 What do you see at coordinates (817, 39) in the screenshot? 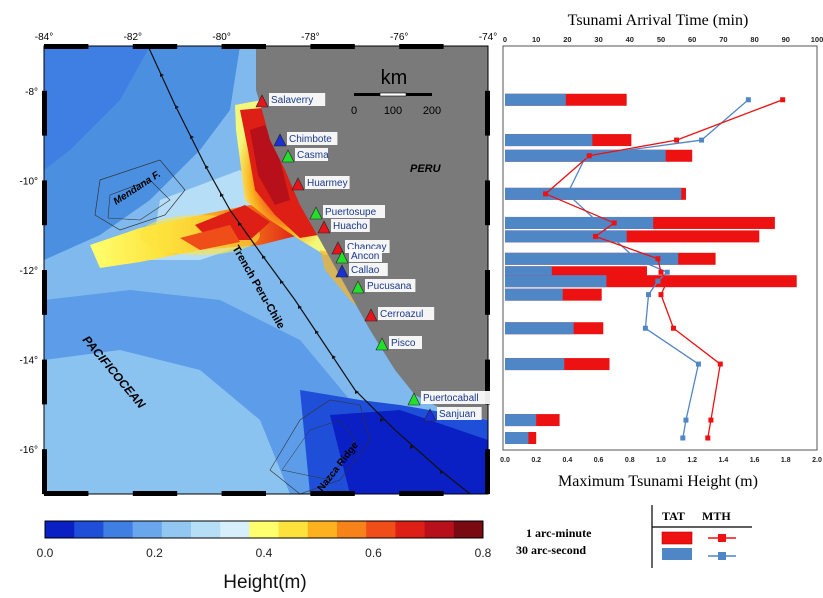
I see `top-tick: 100` at bounding box center [817, 39].